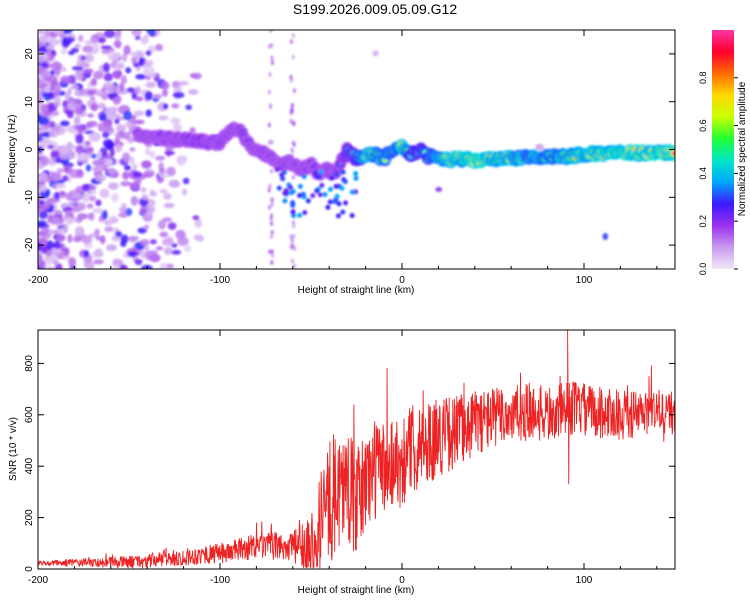 The image size is (750, 600). What do you see at coordinates (29, 102) in the screenshot?
I see `y-tick-label: 10` at bounding box center [29, 102].